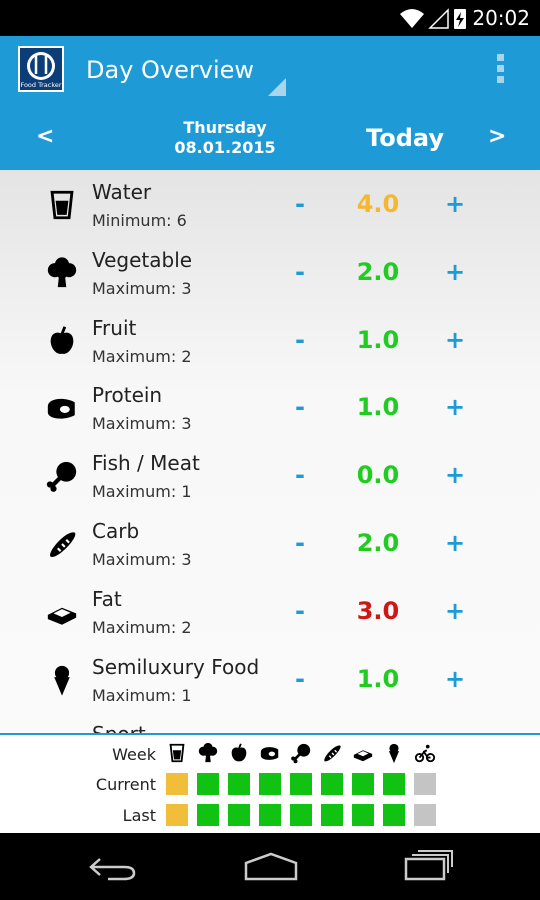 The width and height of the screenshot is (540, 900). What do you see at coordinates (433, 18) in the screenshot?
I see `status-icons` at bounding box center [433, 18].